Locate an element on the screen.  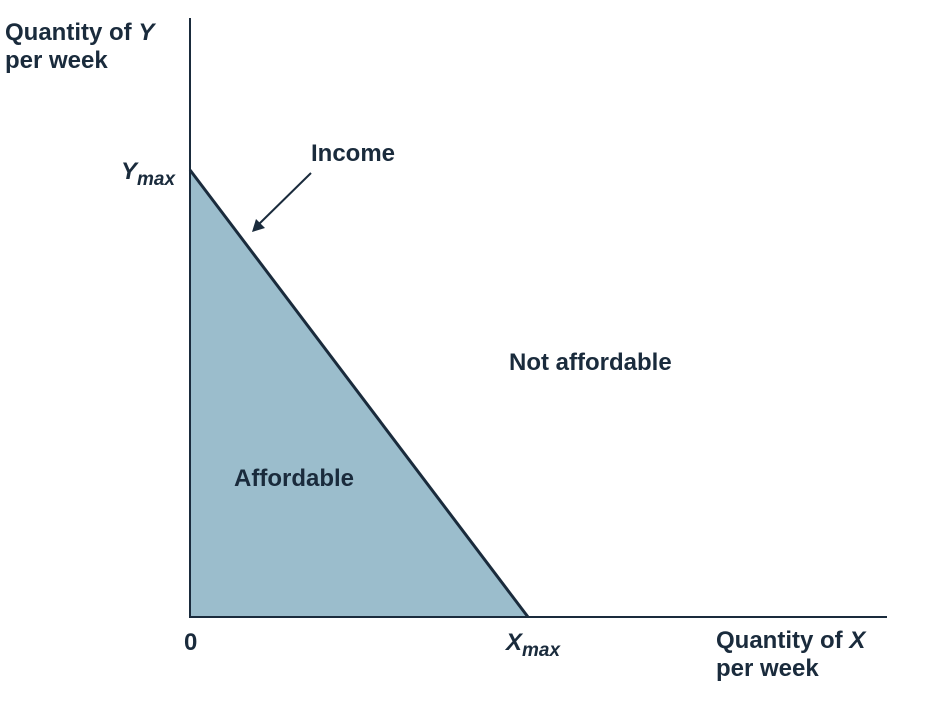
x-axis-variable: X is located at coordinates (857, 640).